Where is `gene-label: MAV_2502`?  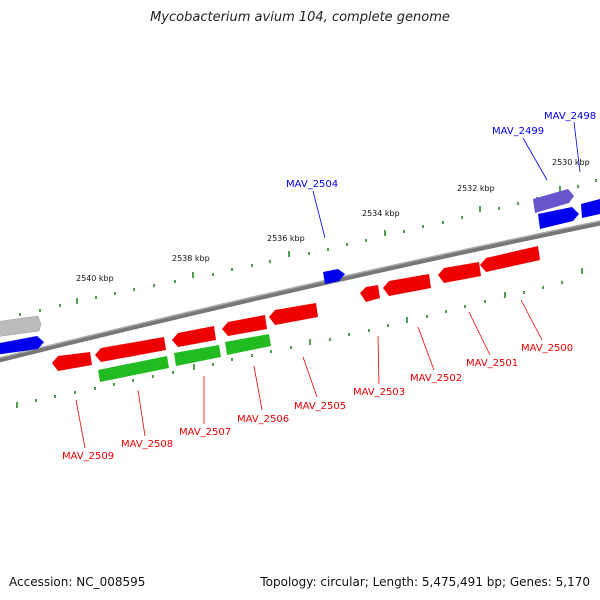
gene-label: MAV_2502 is located at coordinates (436, 378).